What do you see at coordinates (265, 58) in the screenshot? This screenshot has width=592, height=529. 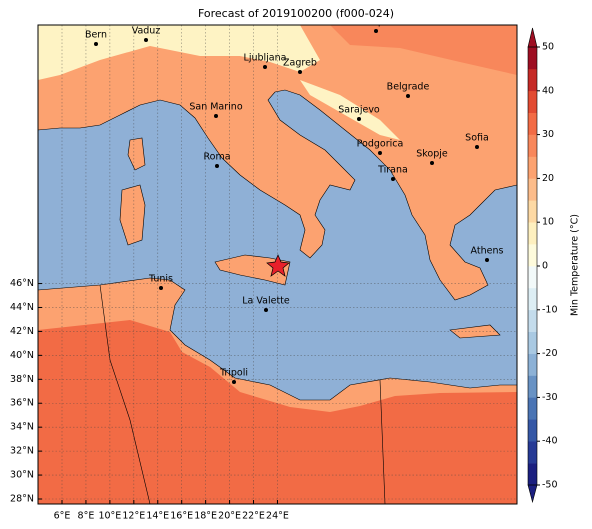 I see `city-label: Ljubljana` at bounding box center [265, 58].